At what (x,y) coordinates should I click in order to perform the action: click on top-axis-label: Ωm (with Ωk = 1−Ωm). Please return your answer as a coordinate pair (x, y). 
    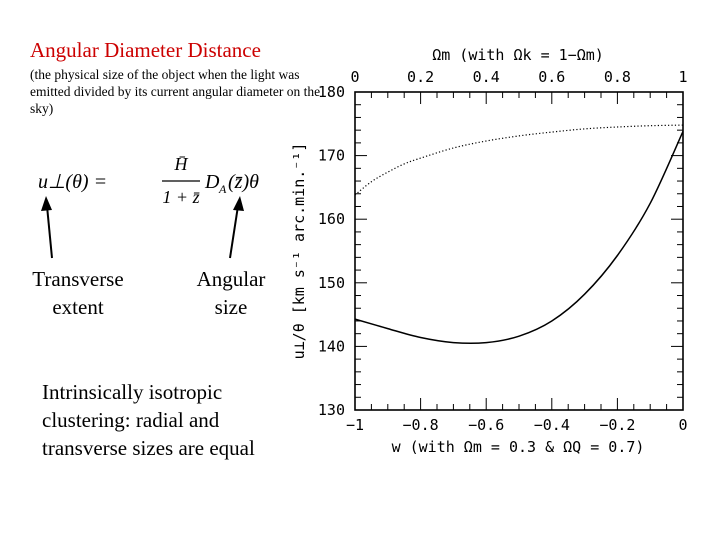
    Looking at the image, I should click on (518, 55).